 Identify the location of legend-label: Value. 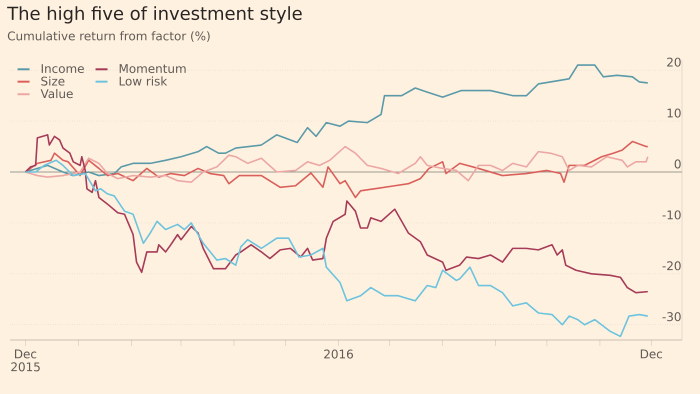
(56, 93).